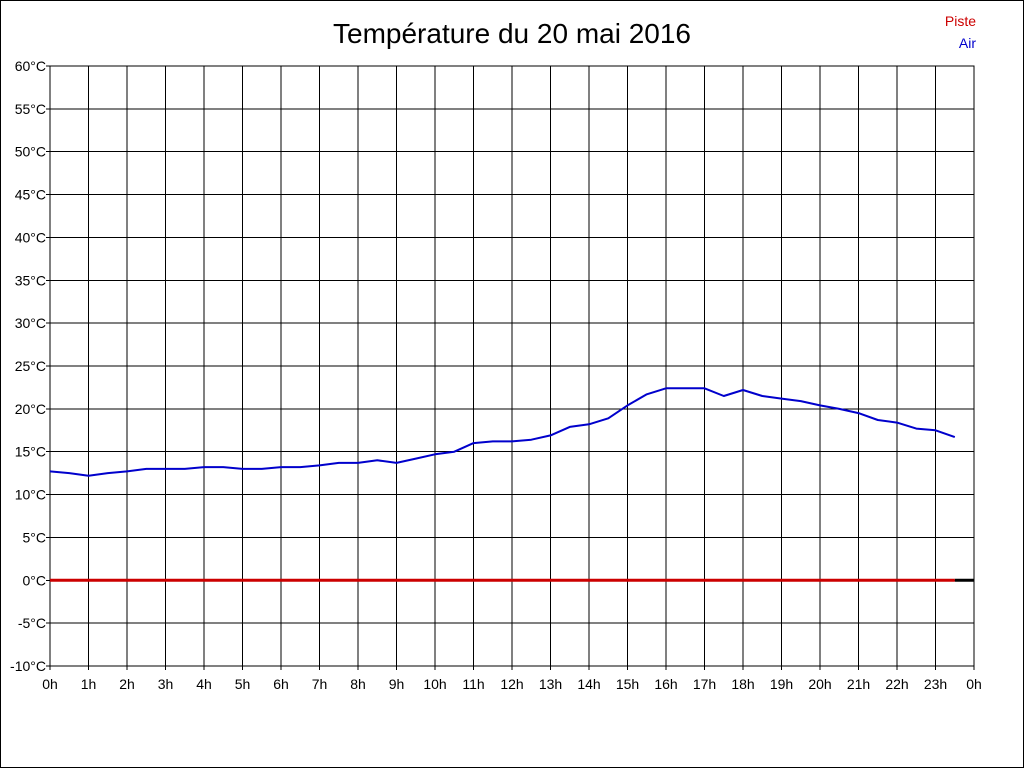 The height and width of the screenshot is (768, 1024). What do you see at coordinates (89, 684) in the screenshot?
I see `x-tick-label: 1h` at bounding box center [89, 684].